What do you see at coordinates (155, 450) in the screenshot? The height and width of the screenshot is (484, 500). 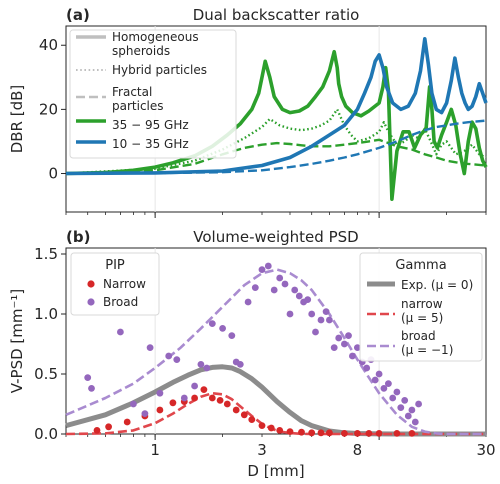 I see `panel-b-x-tick-label: 1` at bounding box center [155, 450].